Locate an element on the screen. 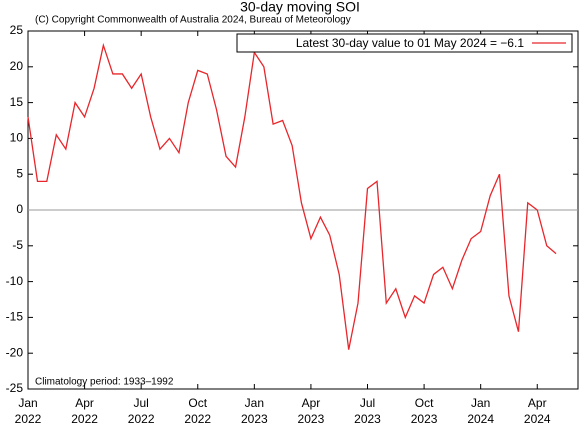 The image size is (581, 427). x-tick-label: Jan 2022 is located at coordinates (28, 411).